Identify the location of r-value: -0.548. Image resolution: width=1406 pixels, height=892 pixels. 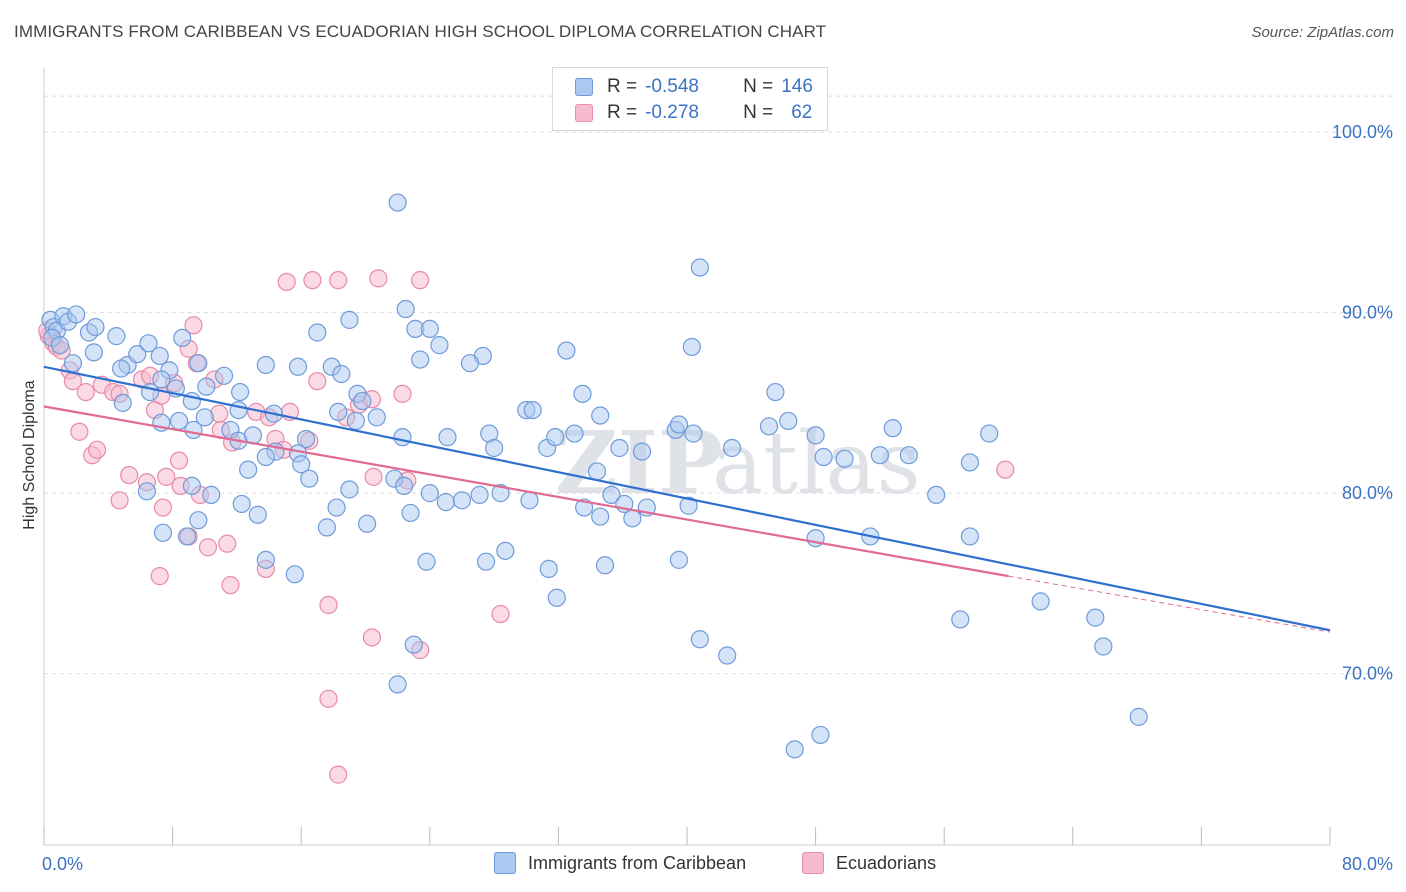
(672, 86).